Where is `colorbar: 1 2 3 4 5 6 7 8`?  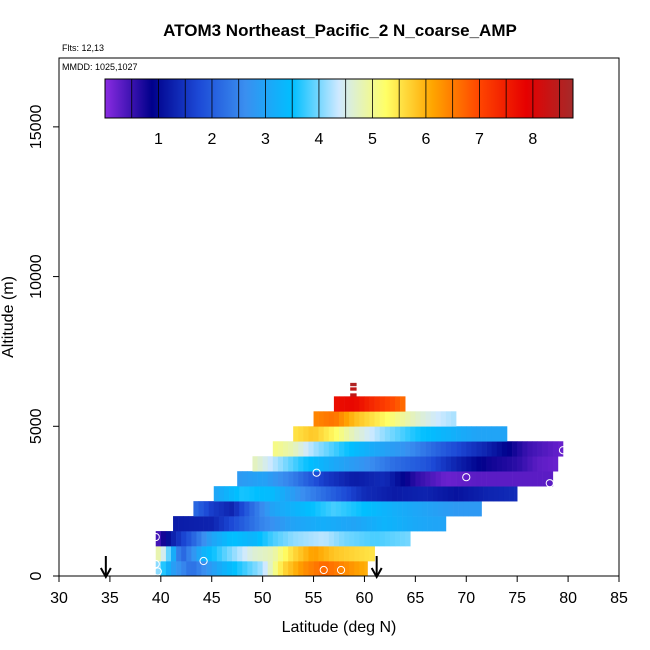
colorbar: 1 2 3 4 5 6 7 8 is located at coordinates (339, 113).